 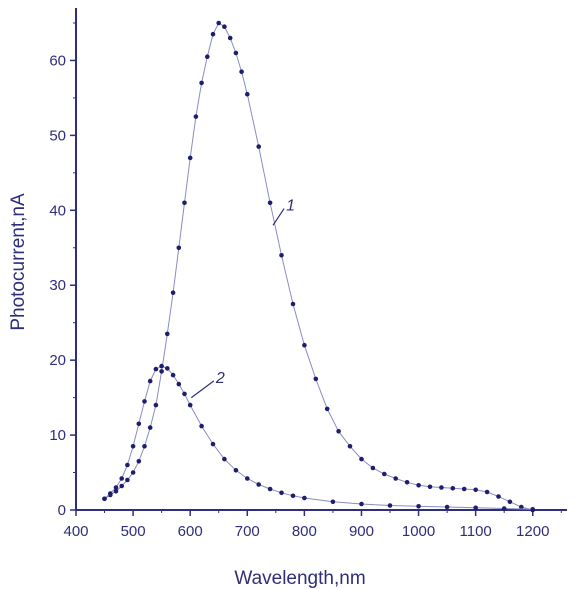 What do you see at coordinates (57, 210) in the screenshot?
I see `y-tick-label: 40` at bounding box center [57, 210].